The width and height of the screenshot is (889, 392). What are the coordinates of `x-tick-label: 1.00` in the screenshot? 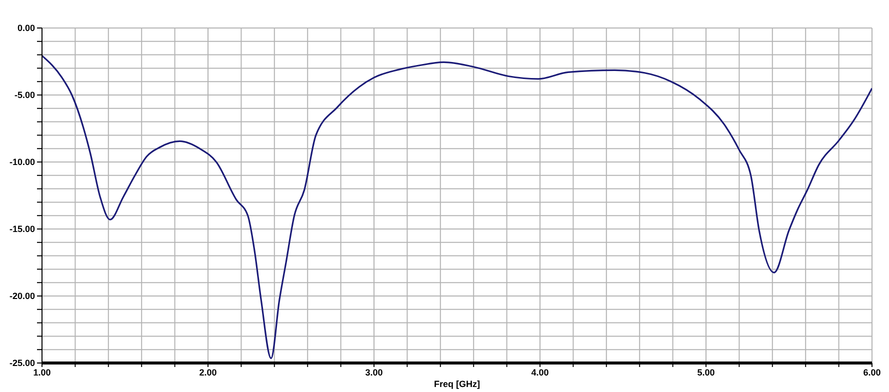 It's located at (42, 372).